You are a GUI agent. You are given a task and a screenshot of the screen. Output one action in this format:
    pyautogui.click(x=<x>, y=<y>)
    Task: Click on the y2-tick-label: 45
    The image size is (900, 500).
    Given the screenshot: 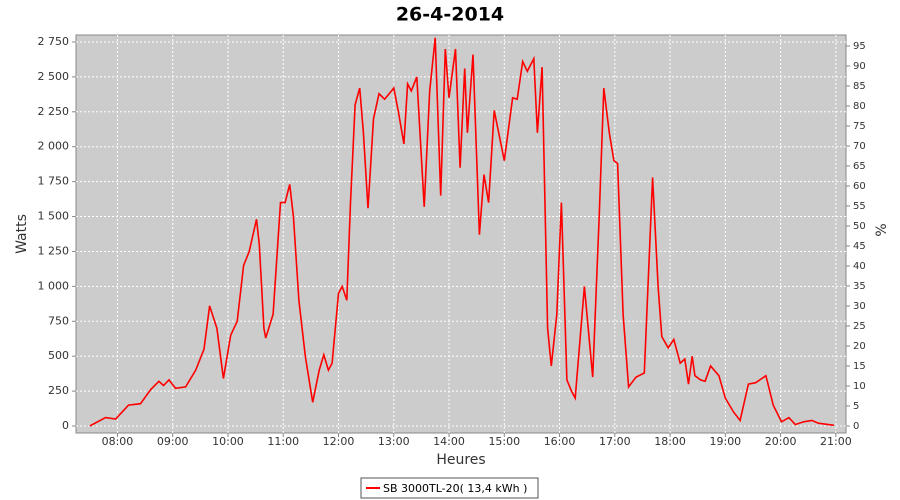 What is the action you would take?
    pyautogui.click(x=859, y=246)
    